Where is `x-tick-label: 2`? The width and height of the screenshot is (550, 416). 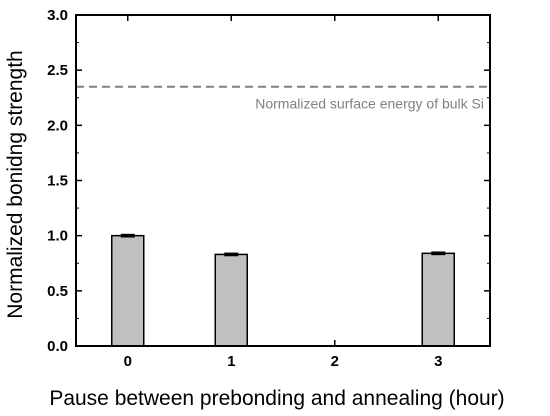
x-tick-label: 2 is located at coordinates (335, 361).